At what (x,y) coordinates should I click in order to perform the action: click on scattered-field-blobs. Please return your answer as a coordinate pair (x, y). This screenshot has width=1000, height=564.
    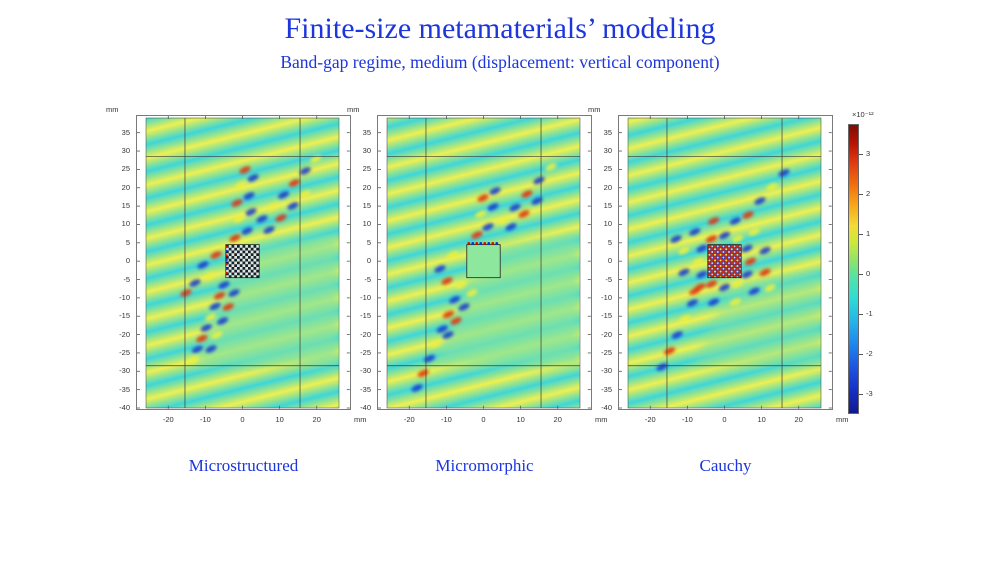
    Looking at the image, I should click on (484, 277).